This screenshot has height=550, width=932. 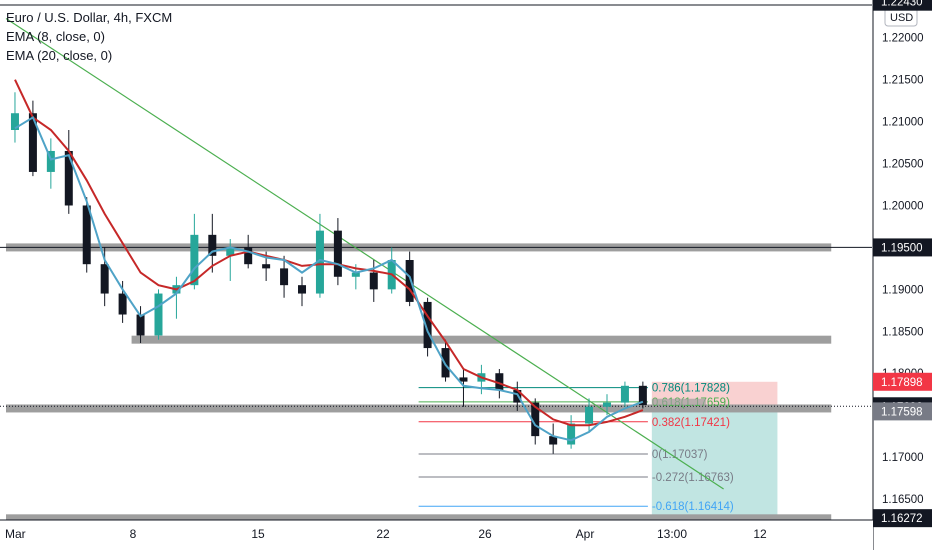 I want to click on price-badge-label-2: 1.17898, so click(x=902, y=383).